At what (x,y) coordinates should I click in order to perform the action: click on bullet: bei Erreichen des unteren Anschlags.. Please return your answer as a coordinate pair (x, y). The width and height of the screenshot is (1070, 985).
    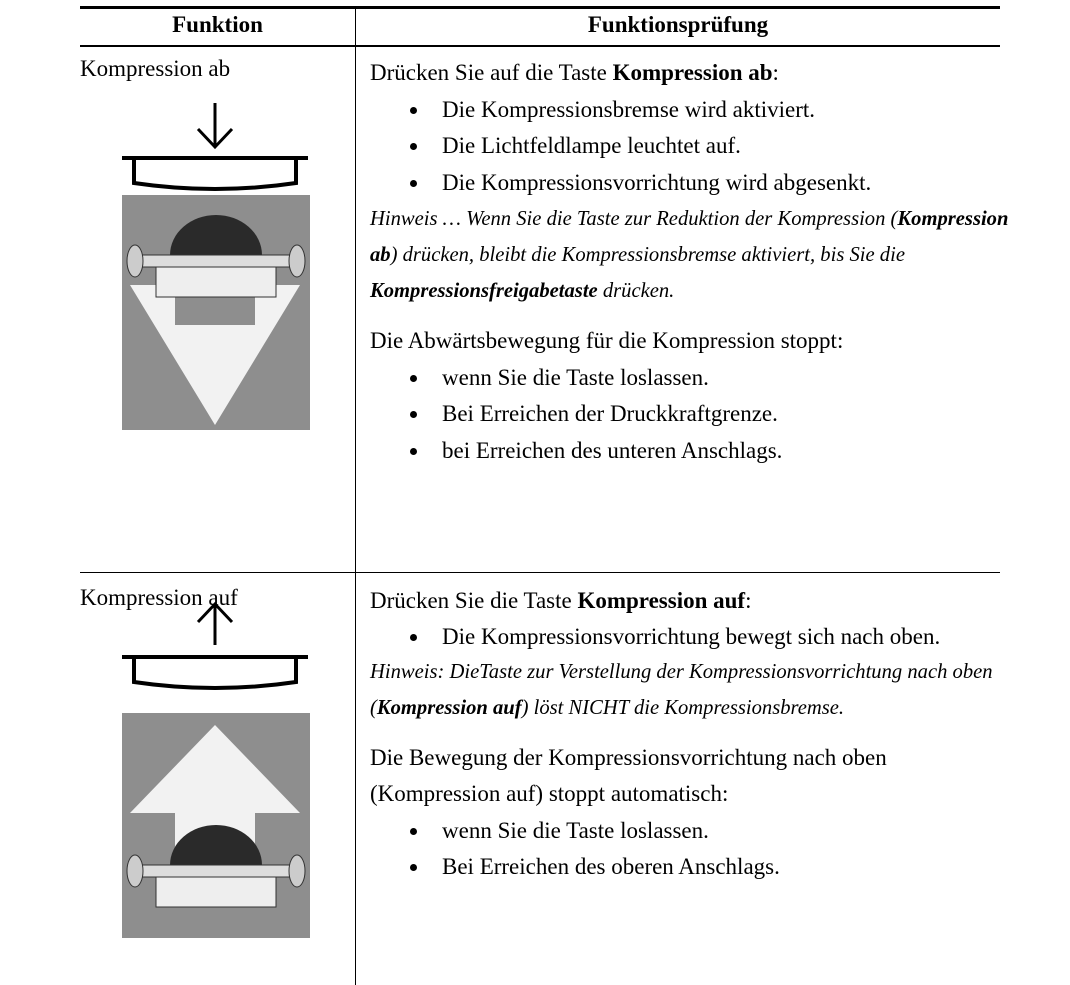
    Looking at the image, I should click on (720, 451).